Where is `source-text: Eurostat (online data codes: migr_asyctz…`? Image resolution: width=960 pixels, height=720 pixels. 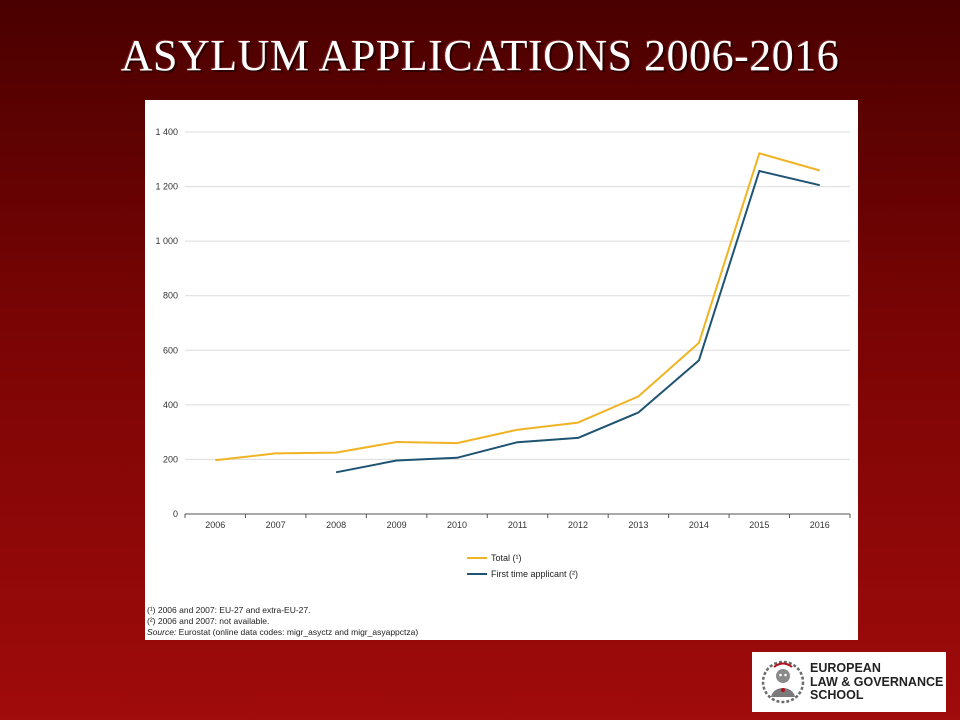 source-text: Eurostat (online data codes: migr_asyctz… is located at coordinates (297, 632).